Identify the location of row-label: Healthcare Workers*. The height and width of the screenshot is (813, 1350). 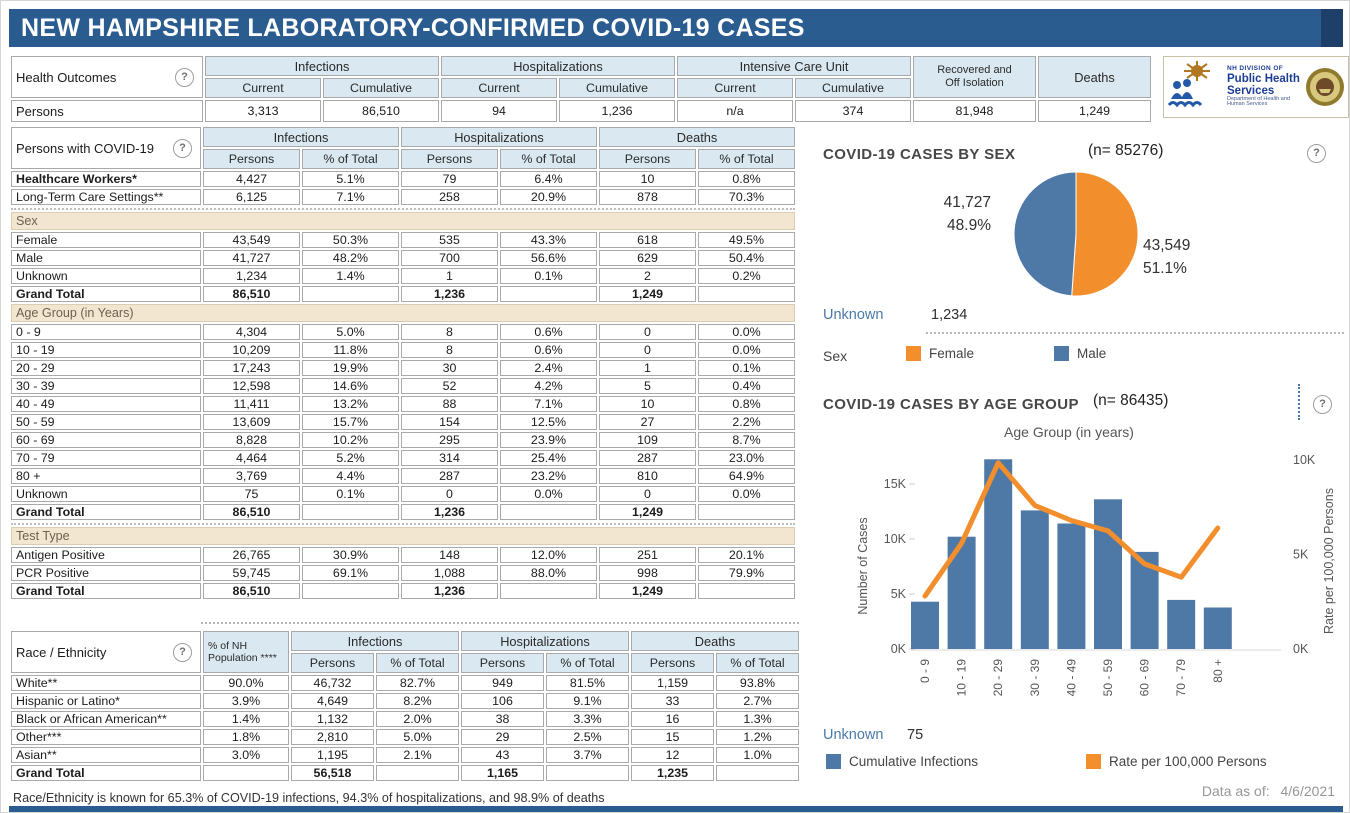
(106, 179).